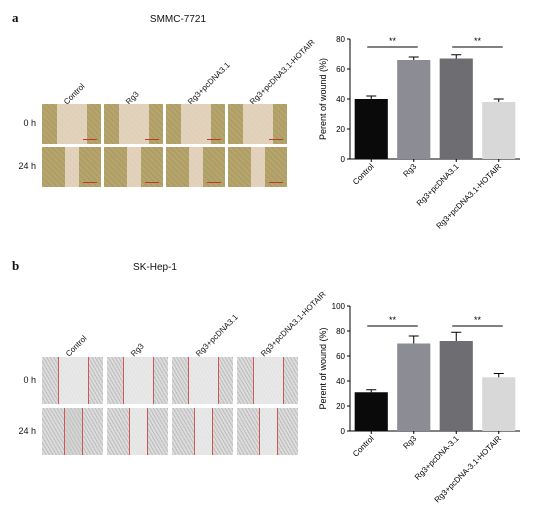  I want to click on panel-letter-b: b, so click(16, 265).